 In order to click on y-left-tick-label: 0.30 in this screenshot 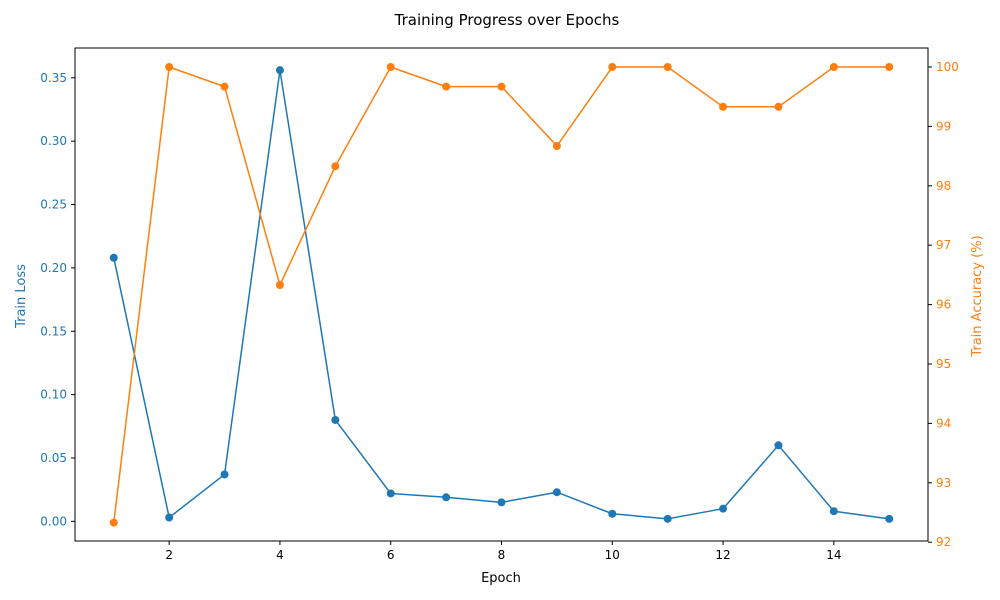, I will do `click(53, 141)`.